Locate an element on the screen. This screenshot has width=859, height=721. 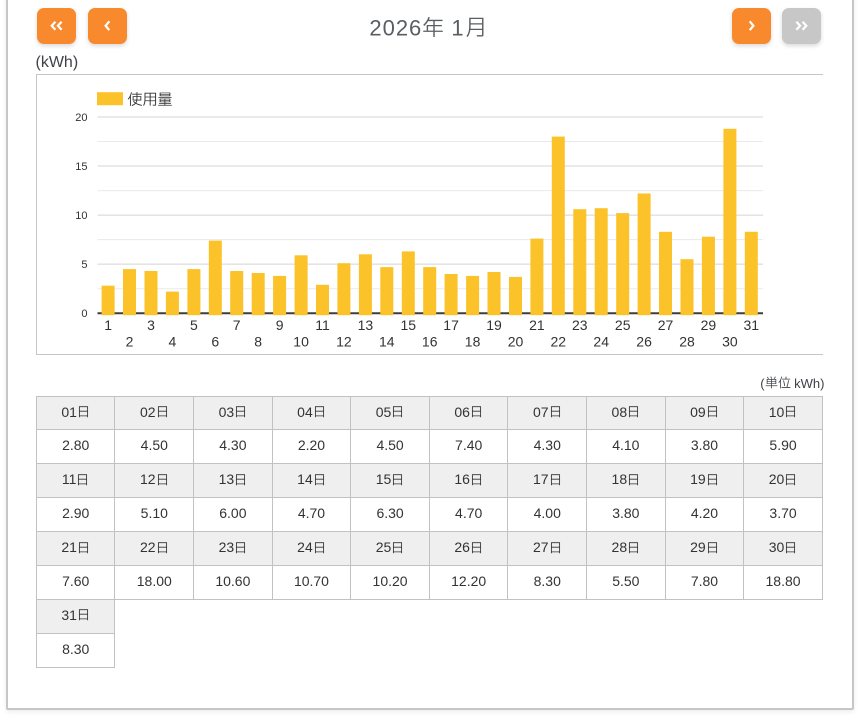
svg-text: 30 is located at coordinates (730, 341).